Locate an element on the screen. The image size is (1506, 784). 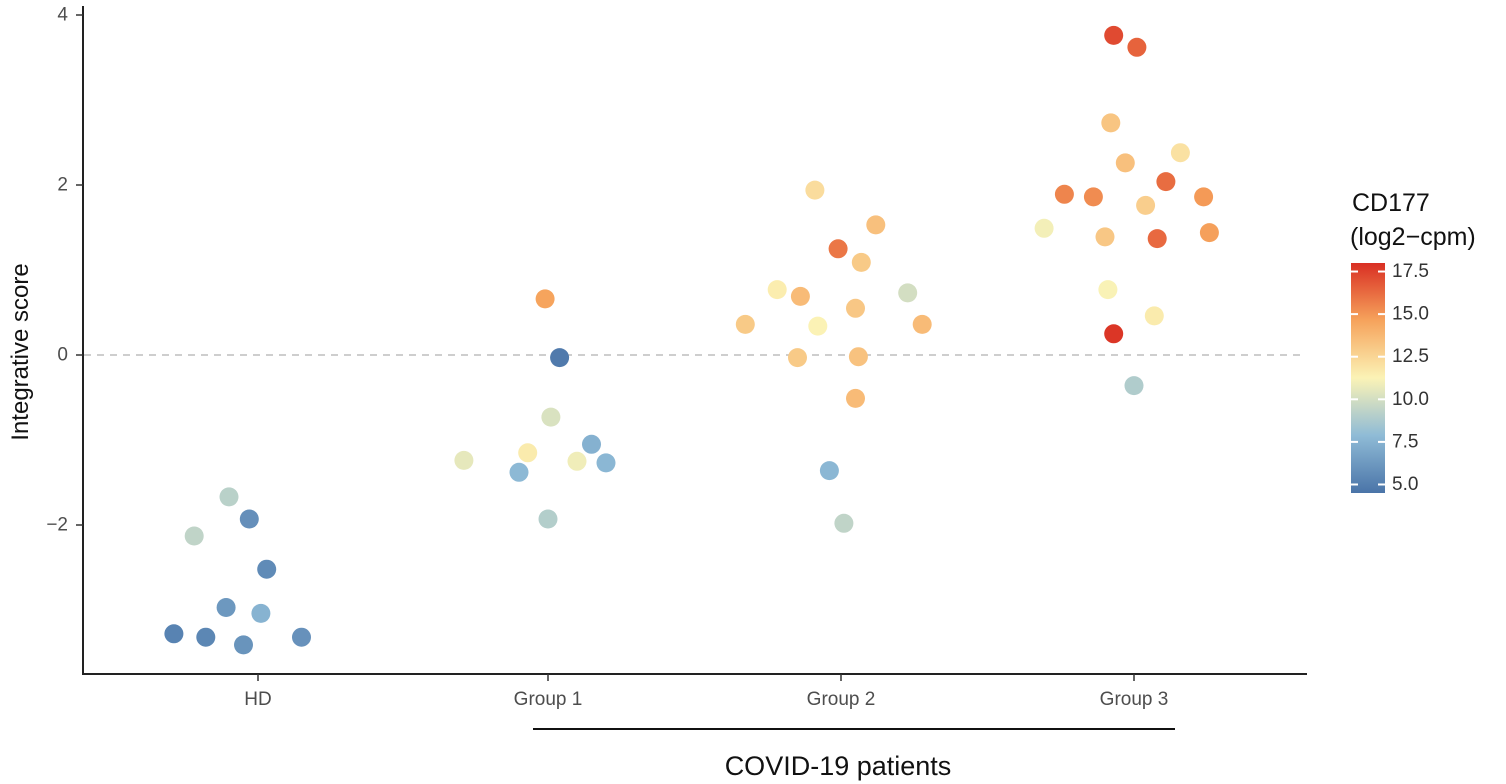
legend-tick-label: 10.0 is located at coordinates (1410, 399).